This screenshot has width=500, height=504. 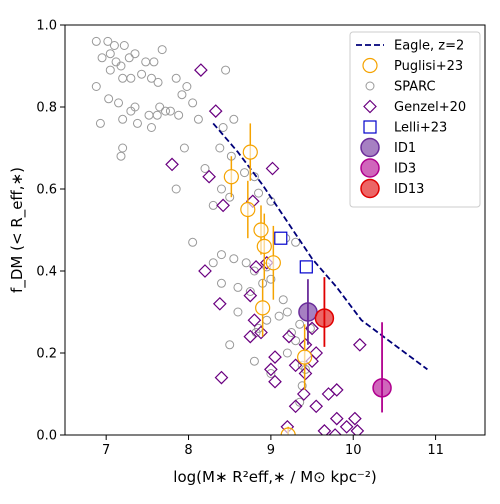 What do you see at coordinates (353, 450) in the screenshot?
I see `x-tick-label: 10` at bounding box center [353, 450].